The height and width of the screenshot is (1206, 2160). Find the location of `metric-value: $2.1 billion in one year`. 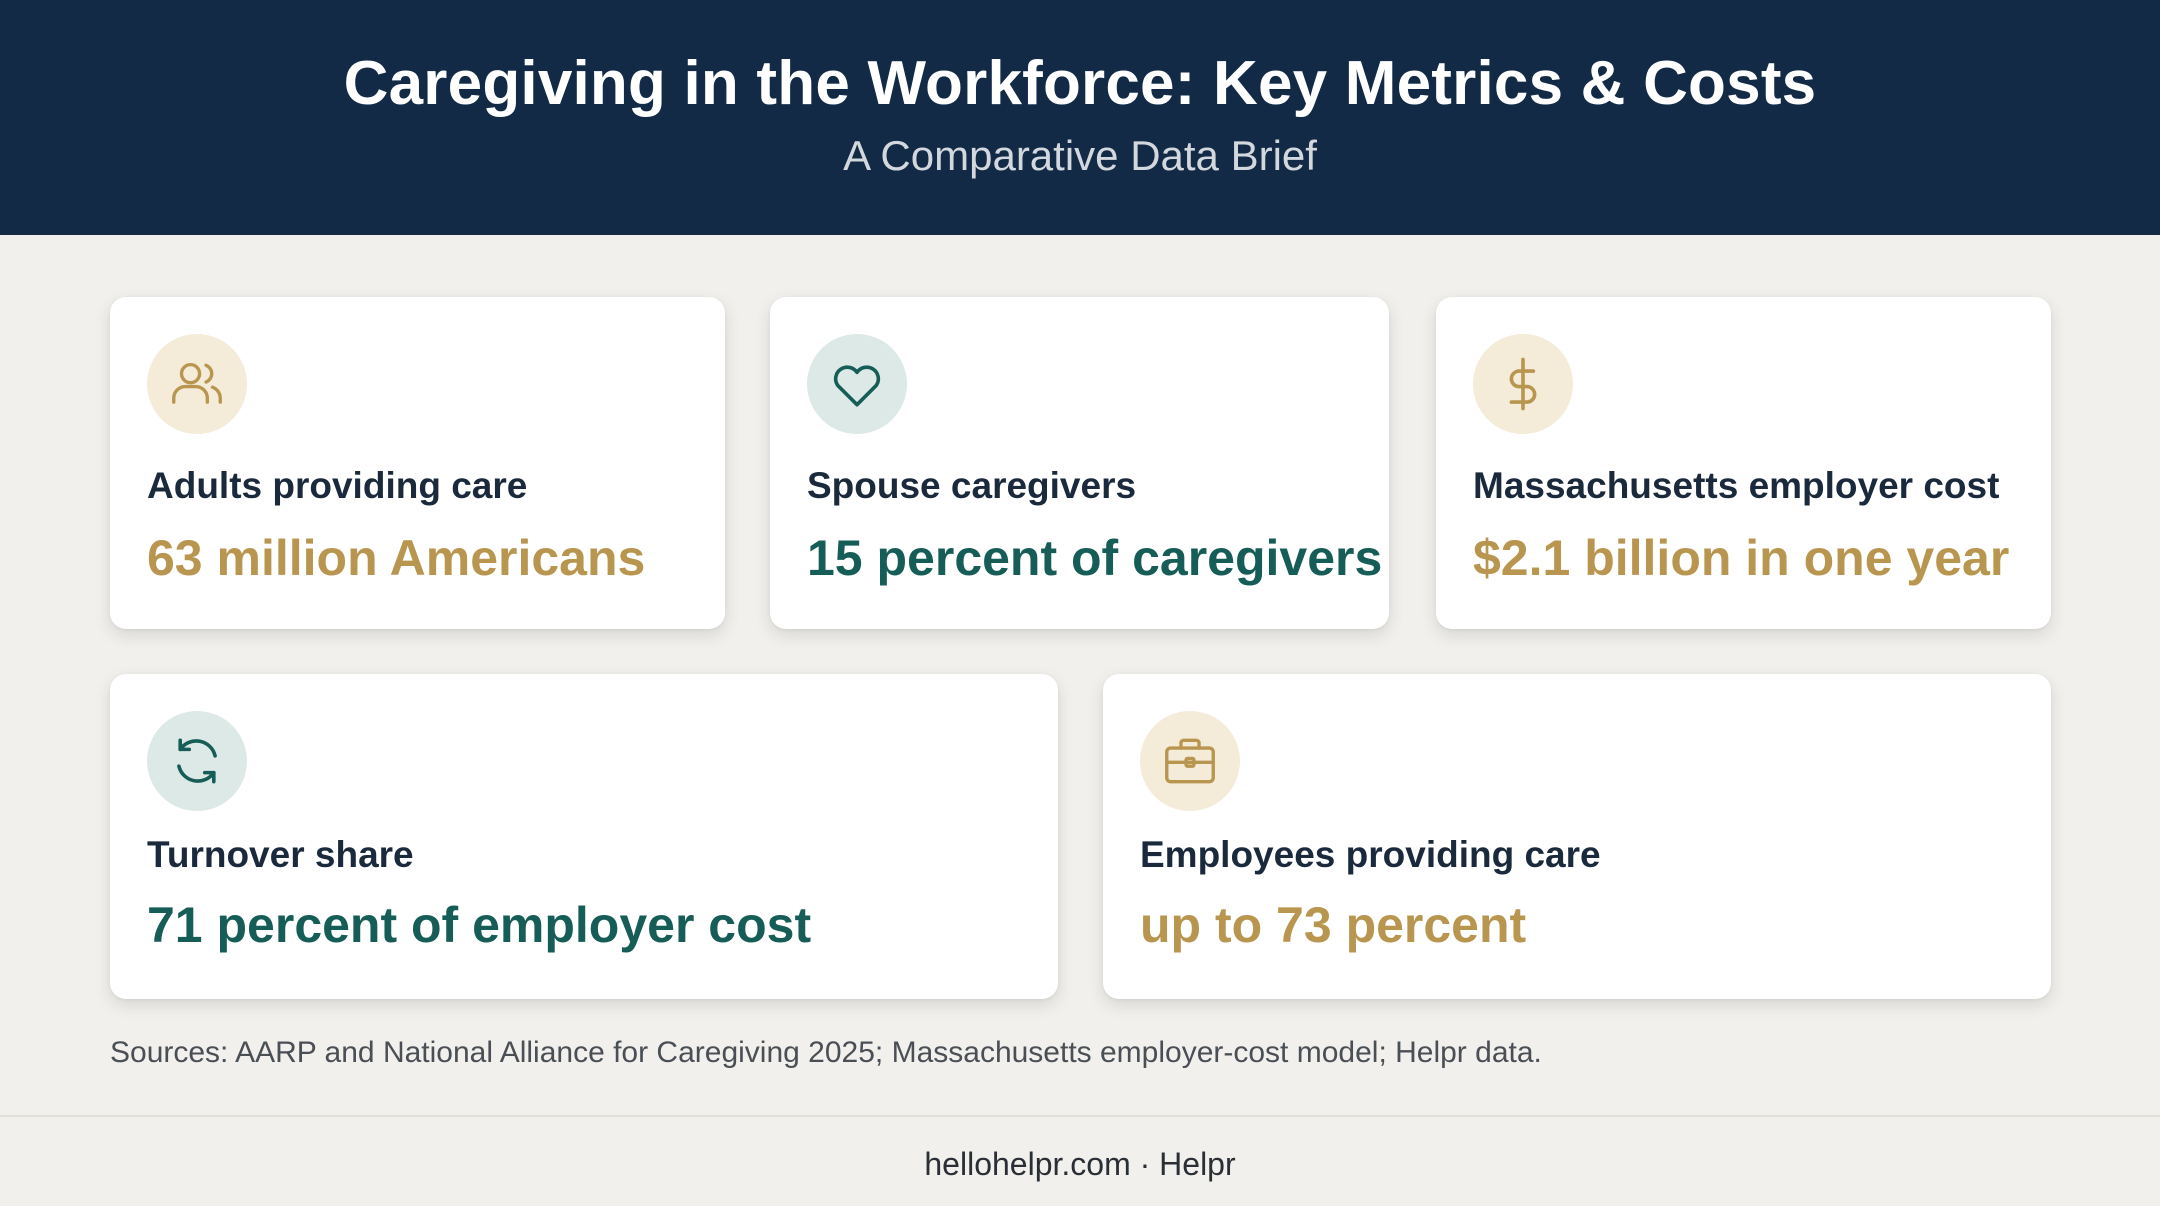

metric-value: $2.1 billion in one year is located at coordinates (1741, 558).